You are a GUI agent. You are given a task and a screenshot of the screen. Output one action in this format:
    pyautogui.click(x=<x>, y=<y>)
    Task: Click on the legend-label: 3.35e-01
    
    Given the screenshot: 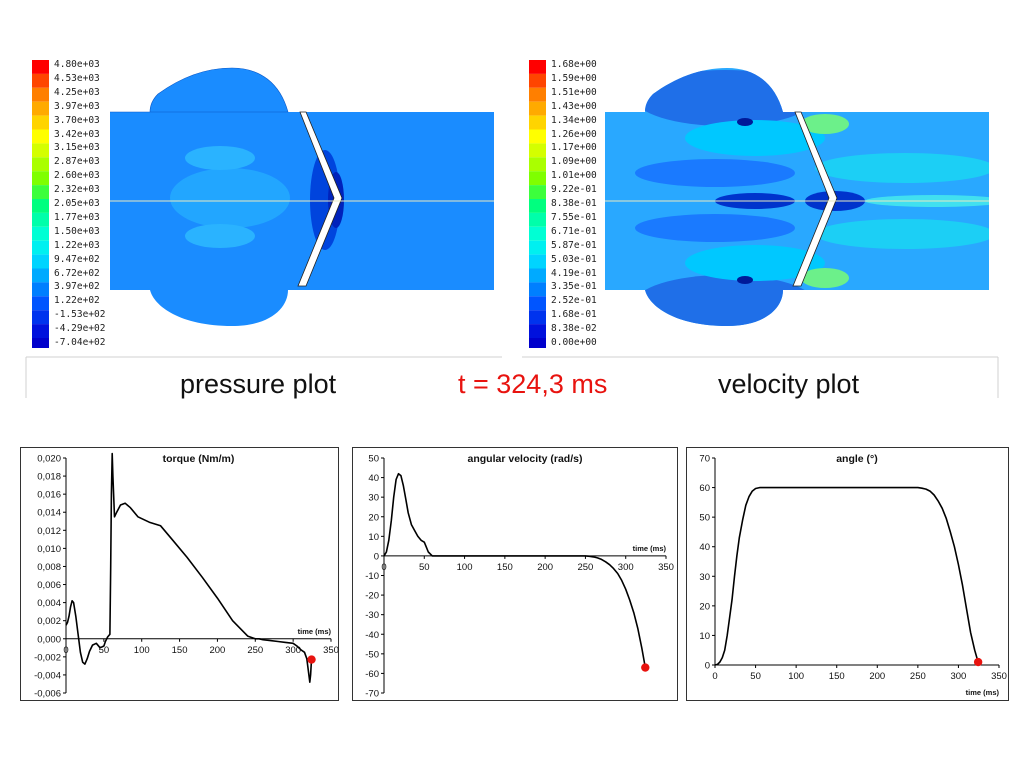 What is the action you would take?
    pyautogui.click(x=574, y=287)
    